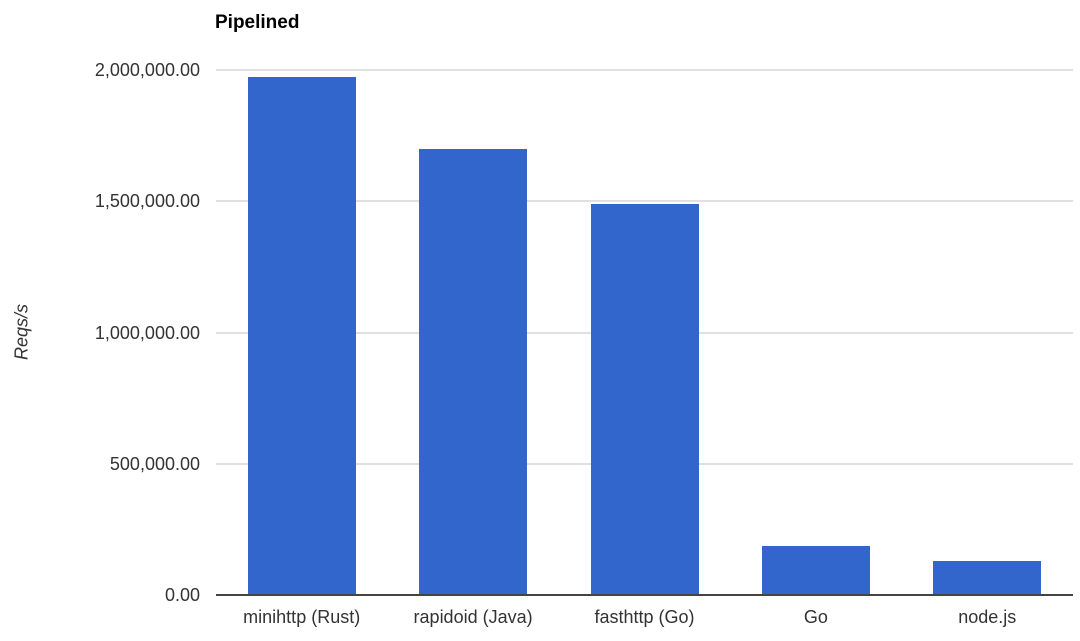 This screenshot has width=1080, height=641. Describe the element at coordinates (473, 371) in the screenshot. I see `bar-rapidoid-java-` at that location.